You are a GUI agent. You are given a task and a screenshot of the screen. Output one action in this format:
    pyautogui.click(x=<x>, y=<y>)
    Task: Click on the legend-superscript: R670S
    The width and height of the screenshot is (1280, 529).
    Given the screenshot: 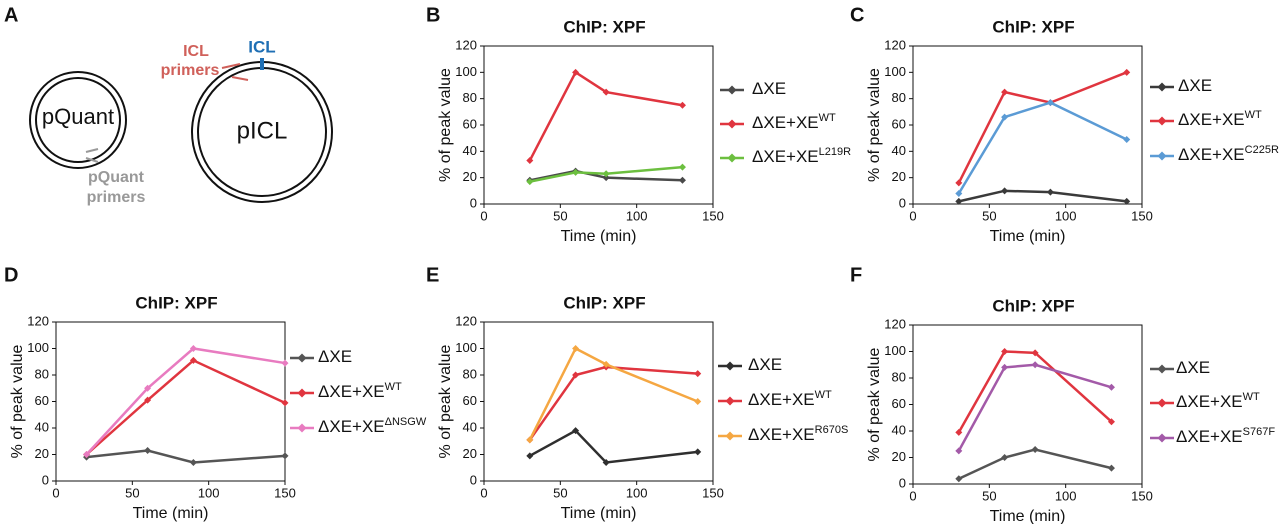 What is the action you would take?
    pyautogui.click(x=832, y=430)
    